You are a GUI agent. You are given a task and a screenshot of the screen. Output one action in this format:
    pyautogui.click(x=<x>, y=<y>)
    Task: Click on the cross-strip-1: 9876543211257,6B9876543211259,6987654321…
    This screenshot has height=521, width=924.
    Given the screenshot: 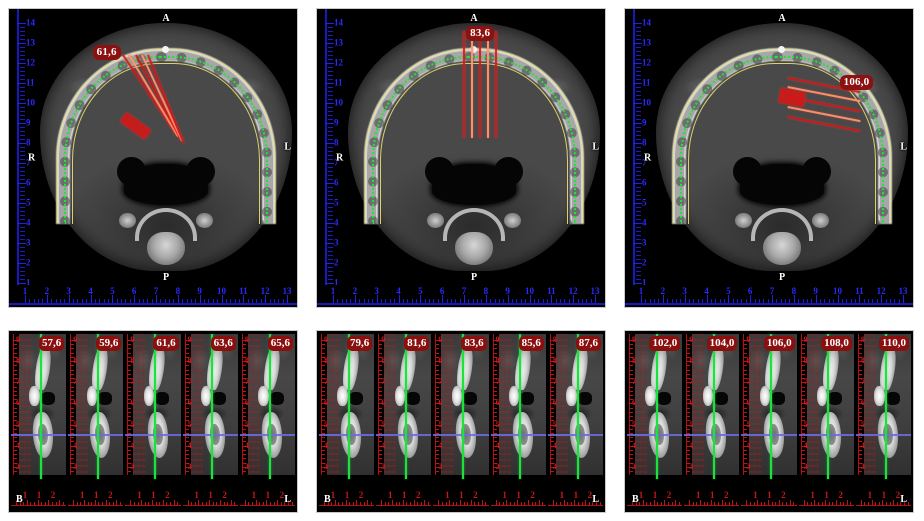 What is the action you would take?
    pyautogui.click(x=154, y=421)
    